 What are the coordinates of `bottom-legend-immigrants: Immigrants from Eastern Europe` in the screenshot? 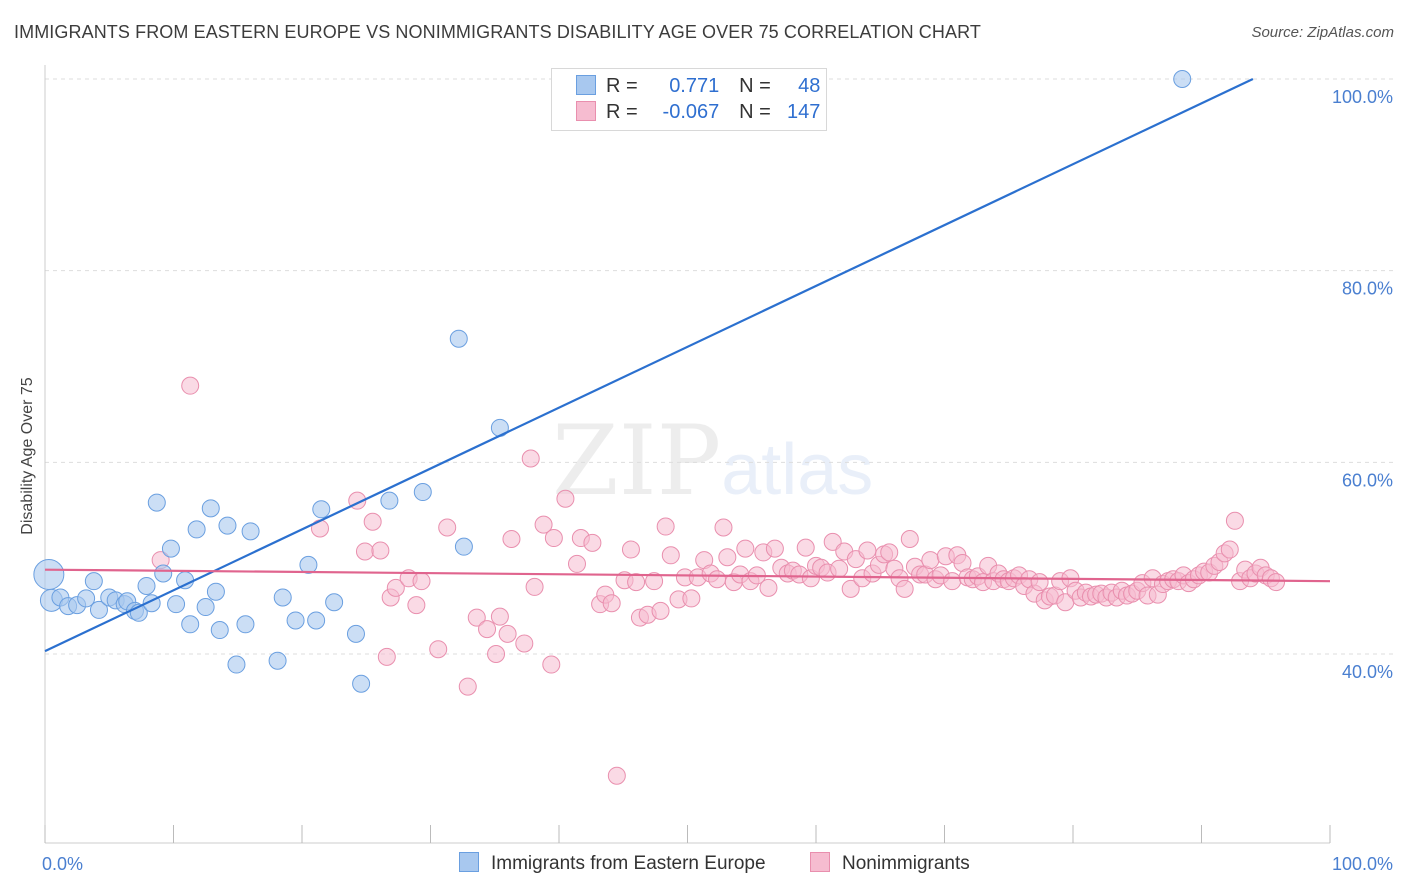 It's located at (612, 863).